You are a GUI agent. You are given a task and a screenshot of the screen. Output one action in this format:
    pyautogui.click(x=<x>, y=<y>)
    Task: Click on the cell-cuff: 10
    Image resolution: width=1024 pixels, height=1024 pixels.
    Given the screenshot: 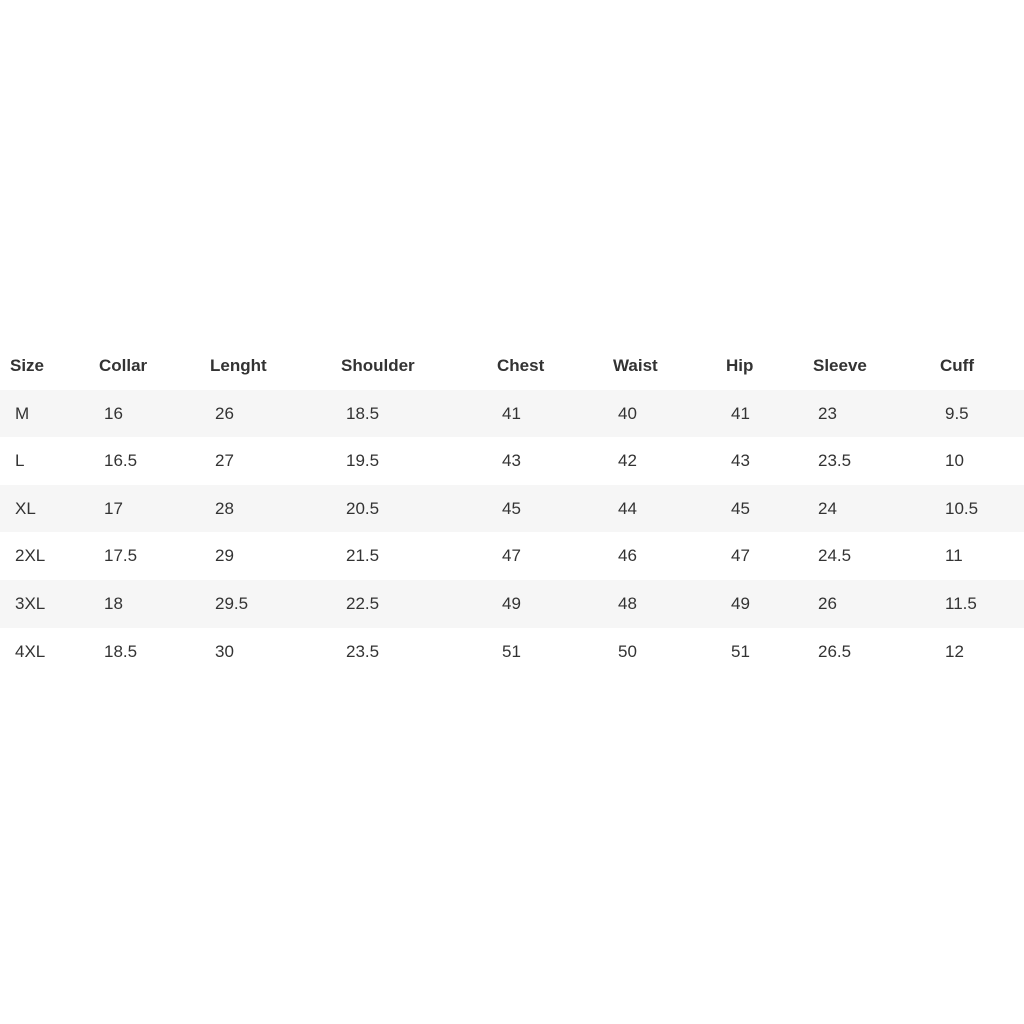 What is the action you would take?
    pyautogui.click(x=954, y=461)
    